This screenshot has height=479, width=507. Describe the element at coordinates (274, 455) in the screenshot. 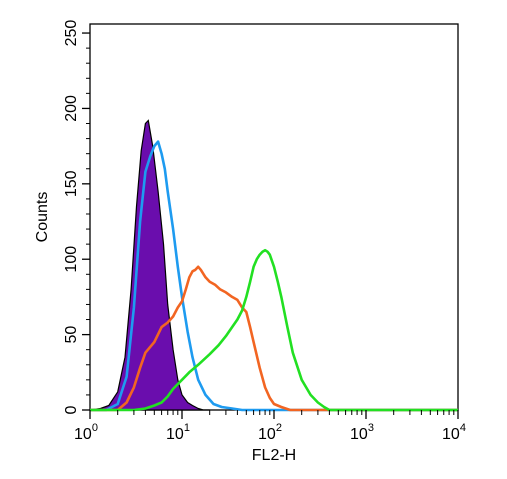

I see `x-axis-label: FL2-H` at that location.